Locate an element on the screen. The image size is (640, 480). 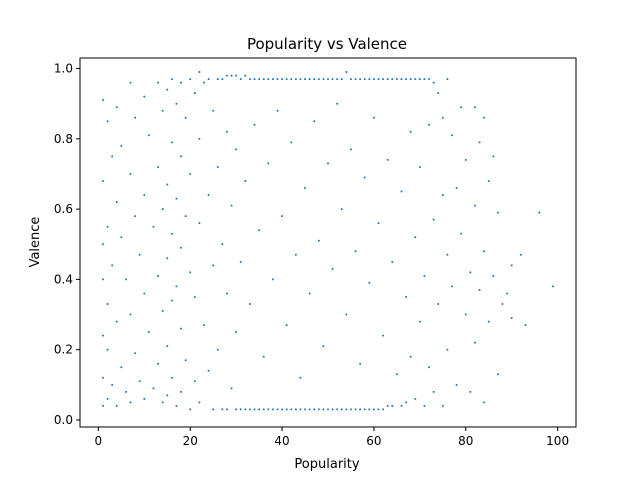
y-tick-label: 0.2 is located at coordinates (63, 350).